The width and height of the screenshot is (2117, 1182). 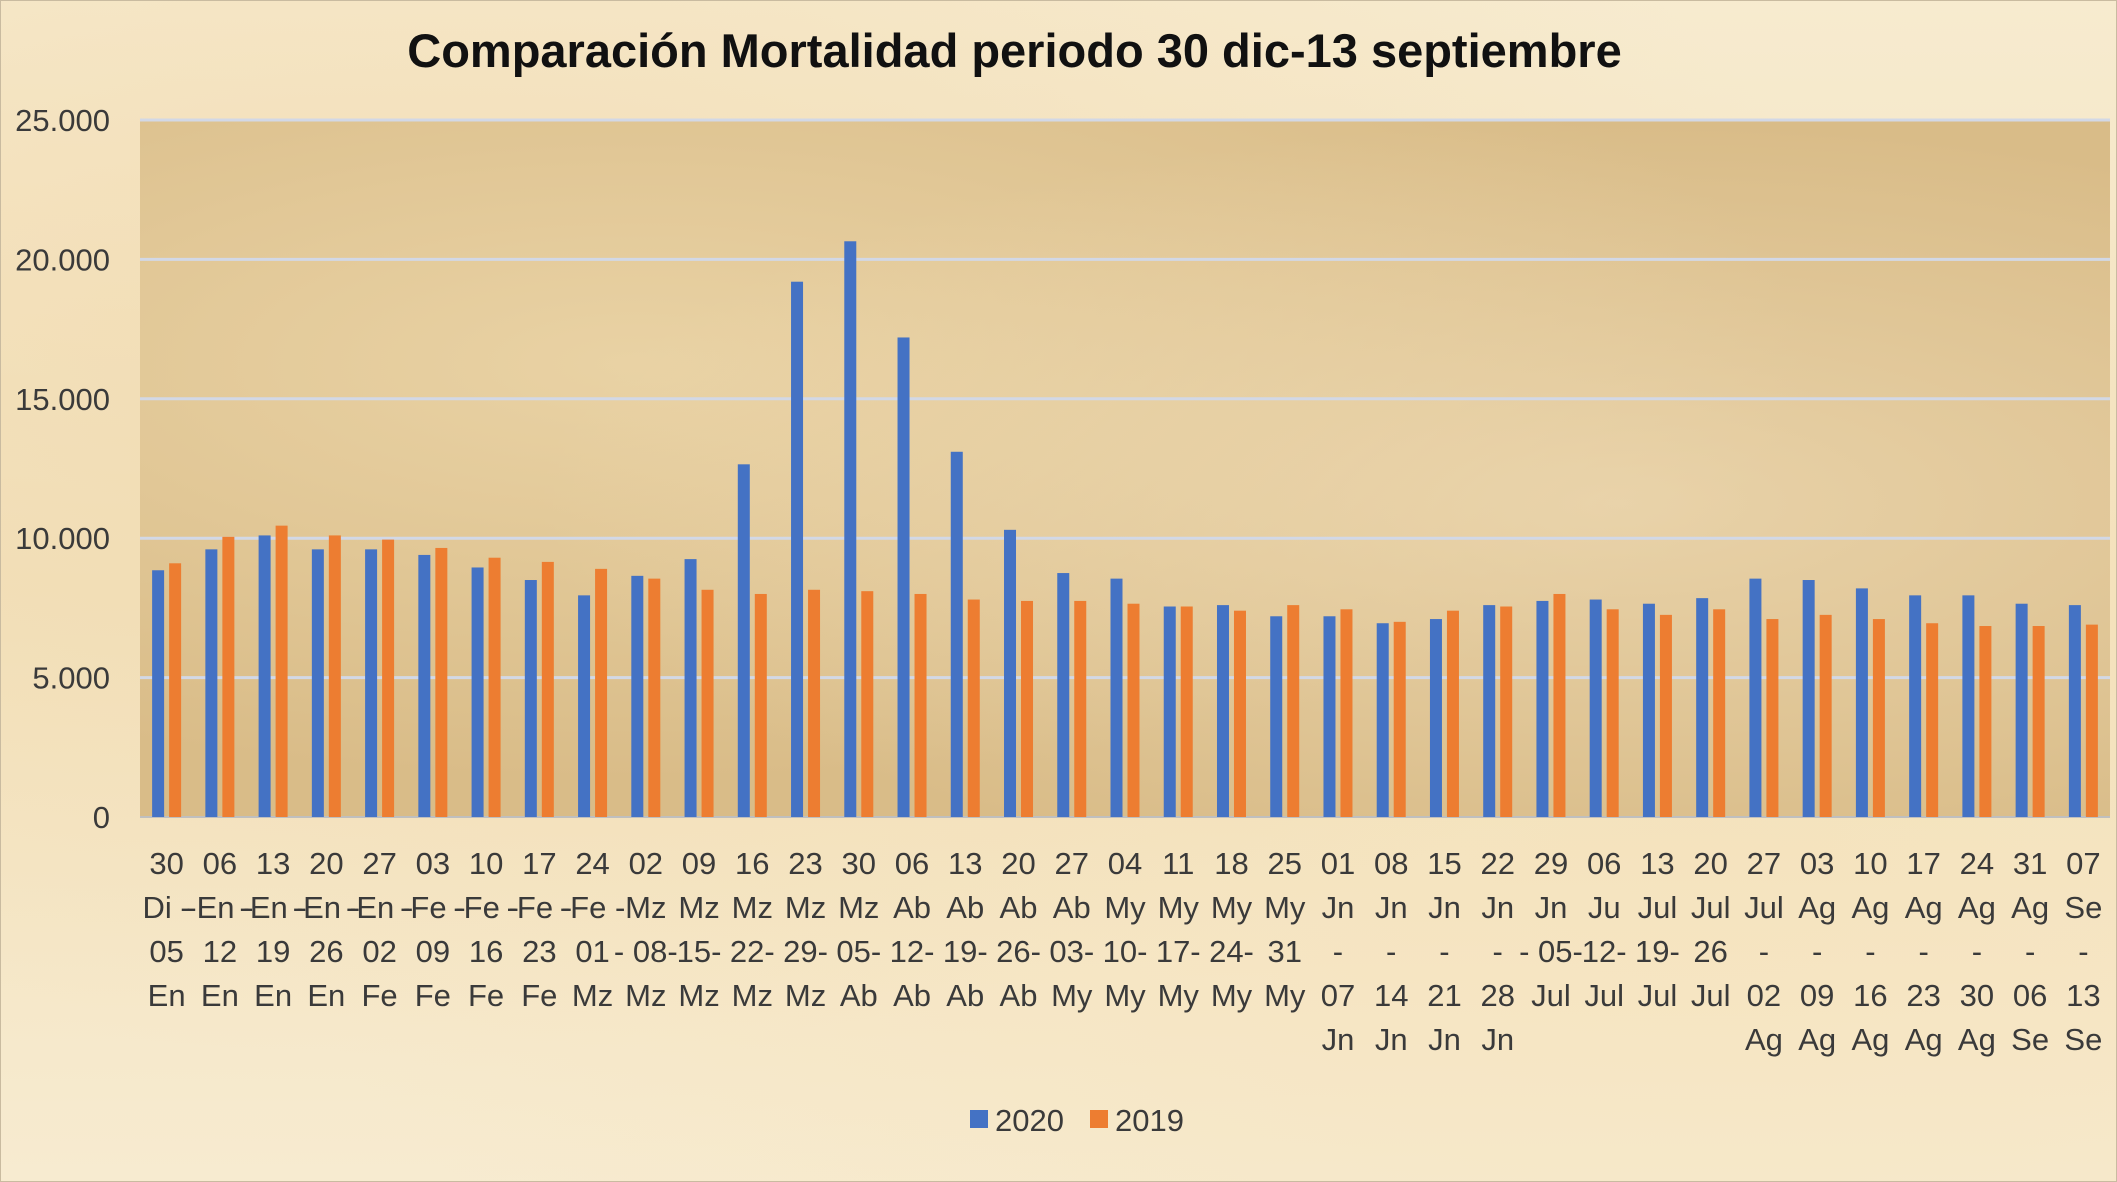 What do you see at coordinates (1444, 863) in the screenshot?
I see `x-tick-label: 15` at bounding box center [1444, 863].